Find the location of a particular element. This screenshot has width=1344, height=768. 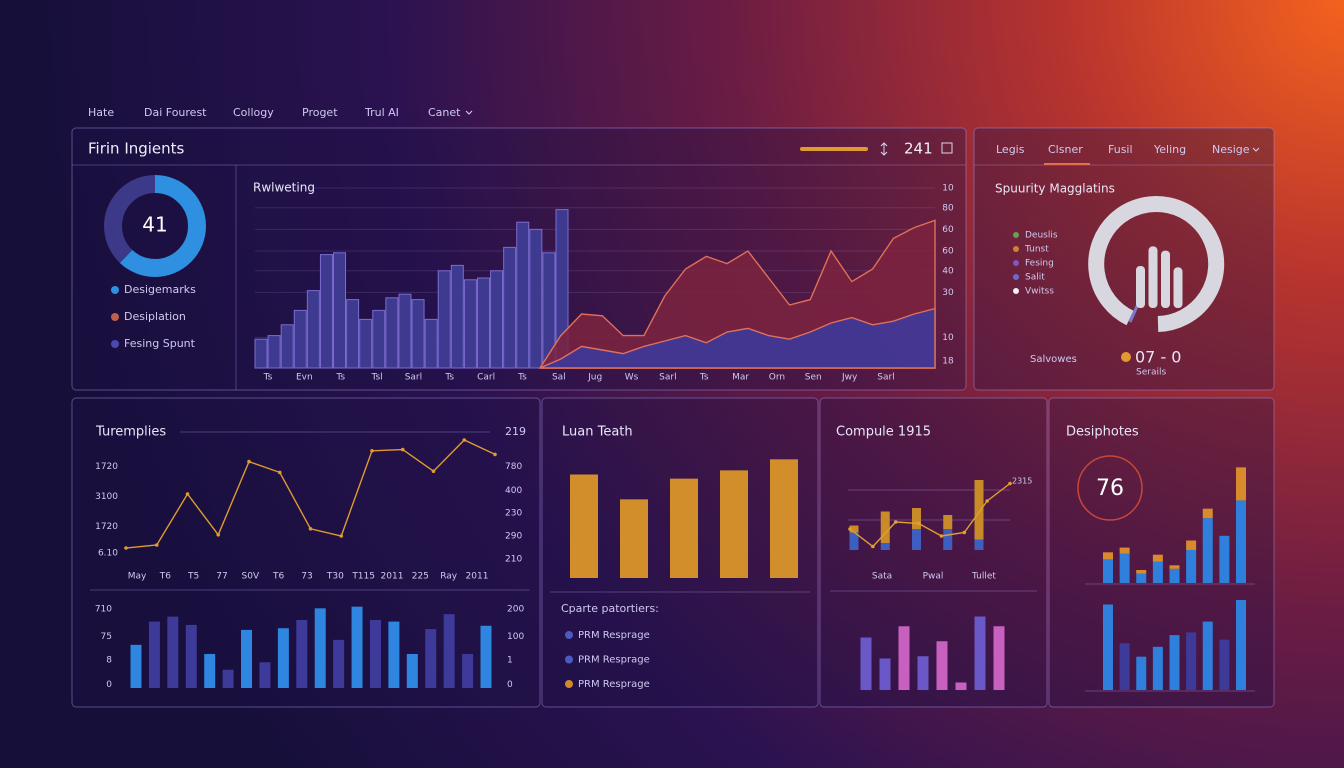

x-tick-label: 2011 is located at coordinates (392, 577).